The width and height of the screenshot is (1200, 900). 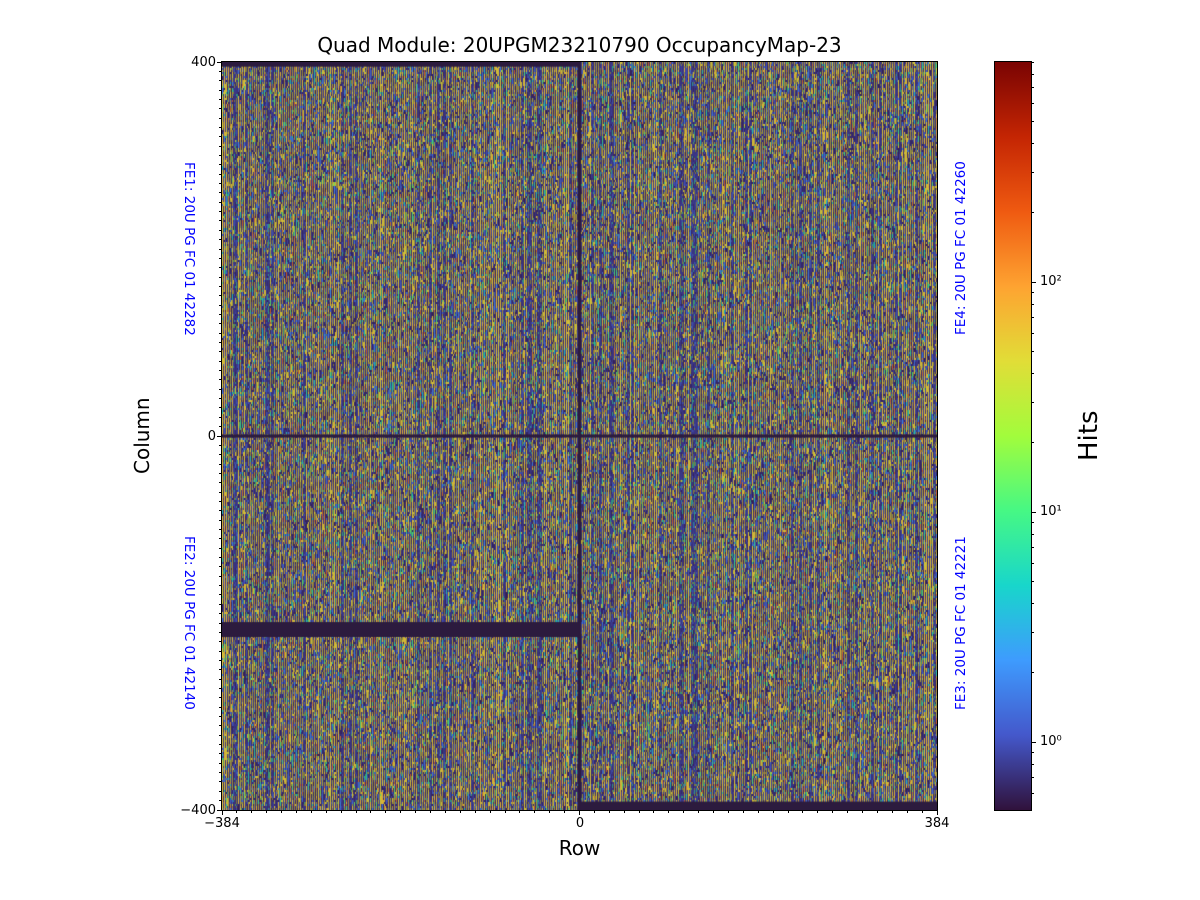 What do you see at coordinates (961, 623) in the screenshot?
I see `fe3-label: FE3: 20U PG FC 01 42221` at bounding box center [961, 623].